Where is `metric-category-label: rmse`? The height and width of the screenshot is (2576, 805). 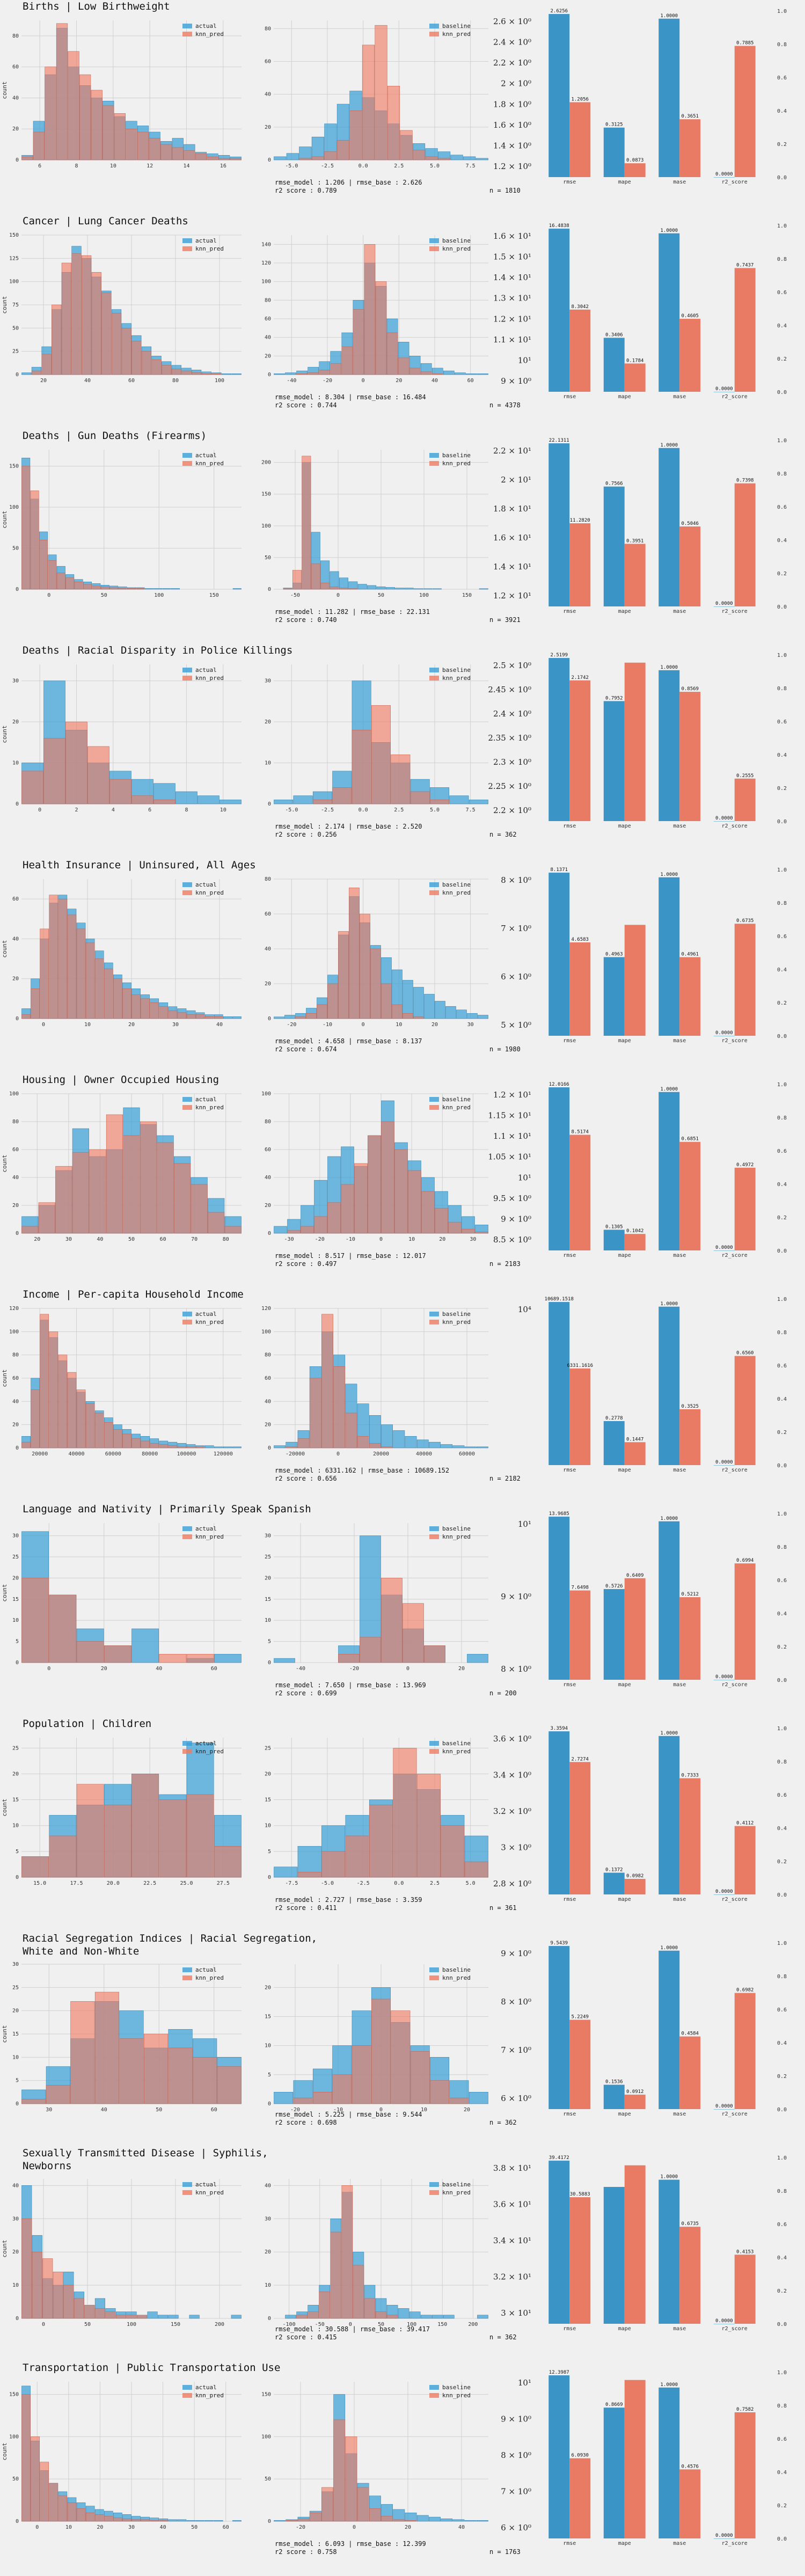 metric-category-label: rmse is located at coordinates (569, 1255).